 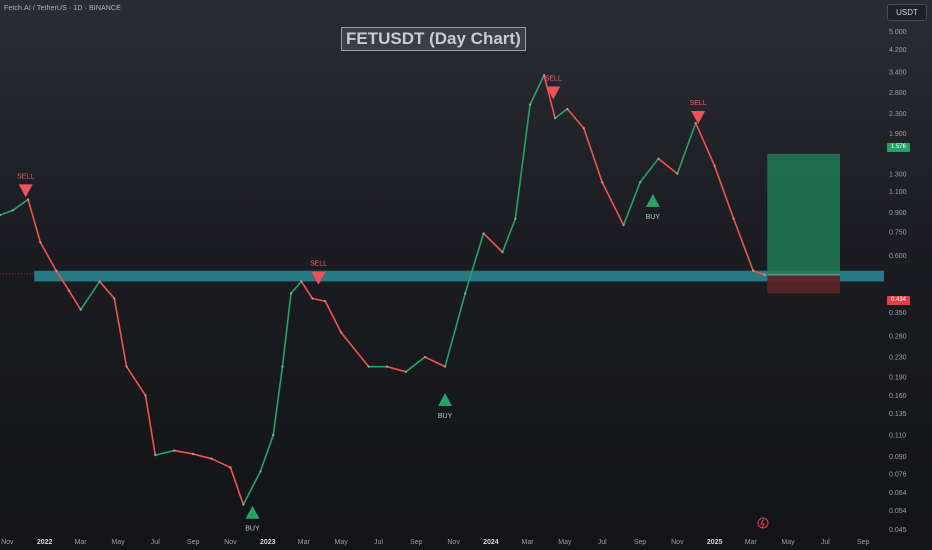 What do you see at coordinates (898, 256) in the screenshot?
I see `y-tick-label: 0.600` at bounding box center [898, 256].